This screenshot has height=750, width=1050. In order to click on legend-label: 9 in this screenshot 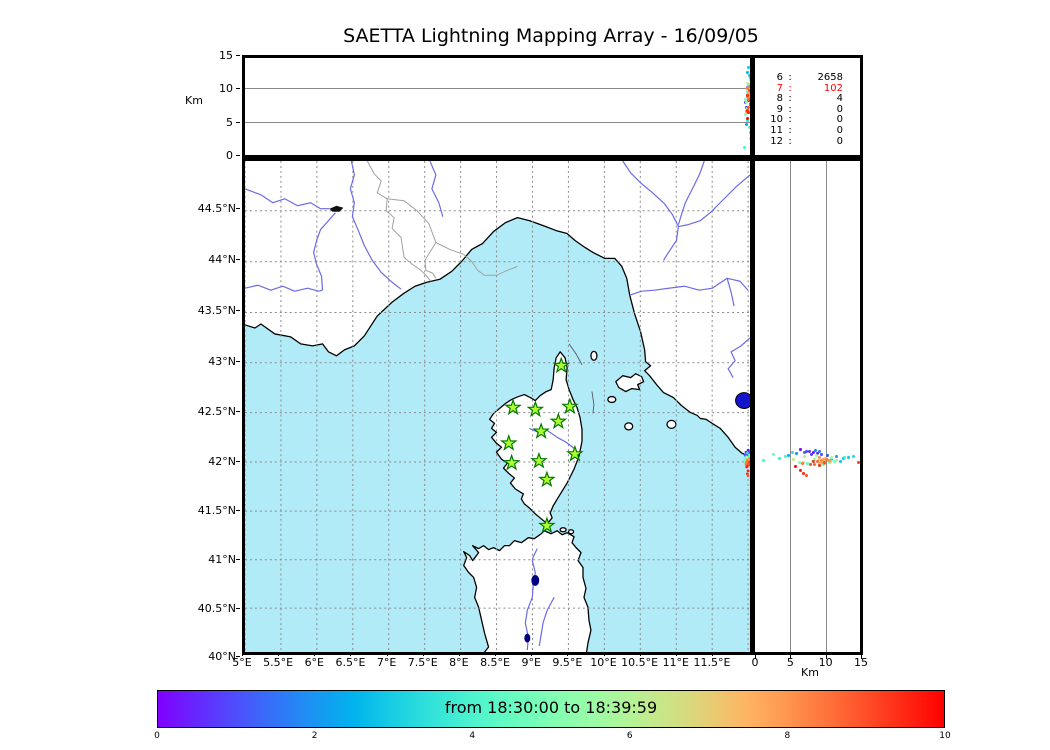, I will do `click(779, 109)`.